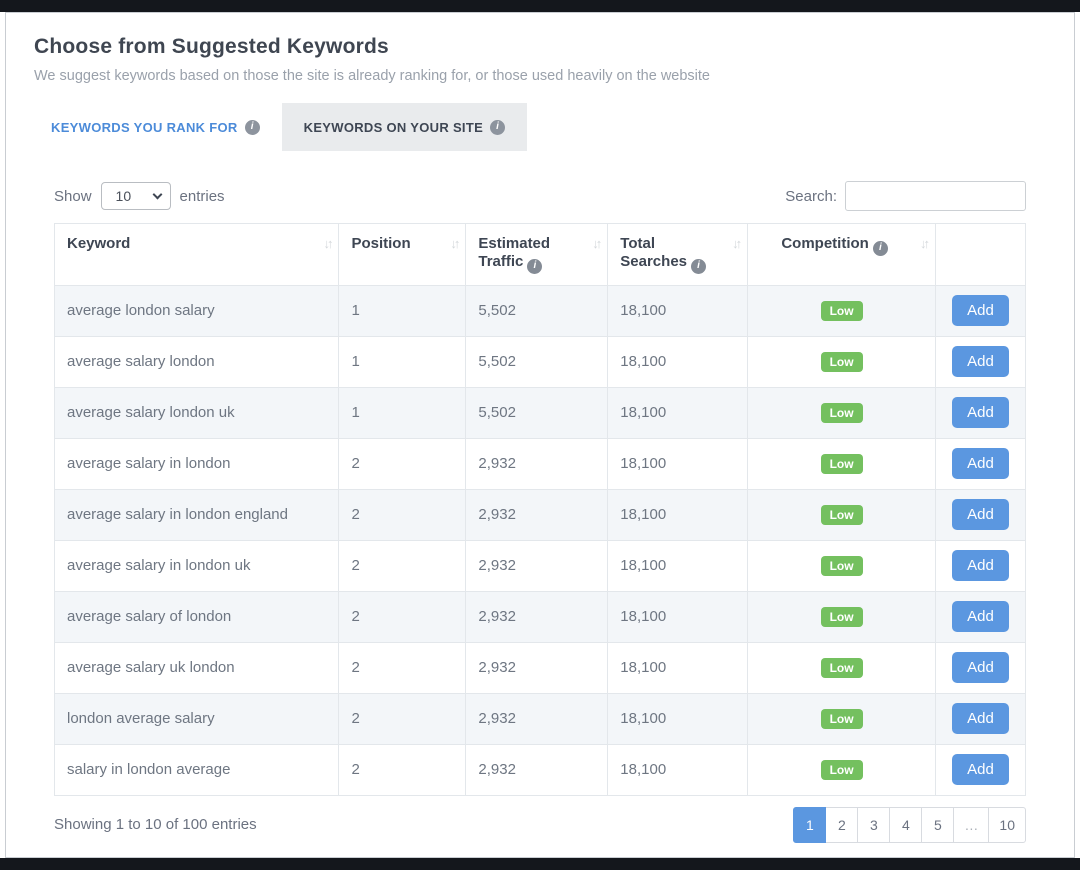 The width and height of the screenshot is (1080, 870). What do you see at coordinates (841, 254) in the screenshot?
I see `column-header-competition: Competition i ↓↑` at bounding box center [841, 254].